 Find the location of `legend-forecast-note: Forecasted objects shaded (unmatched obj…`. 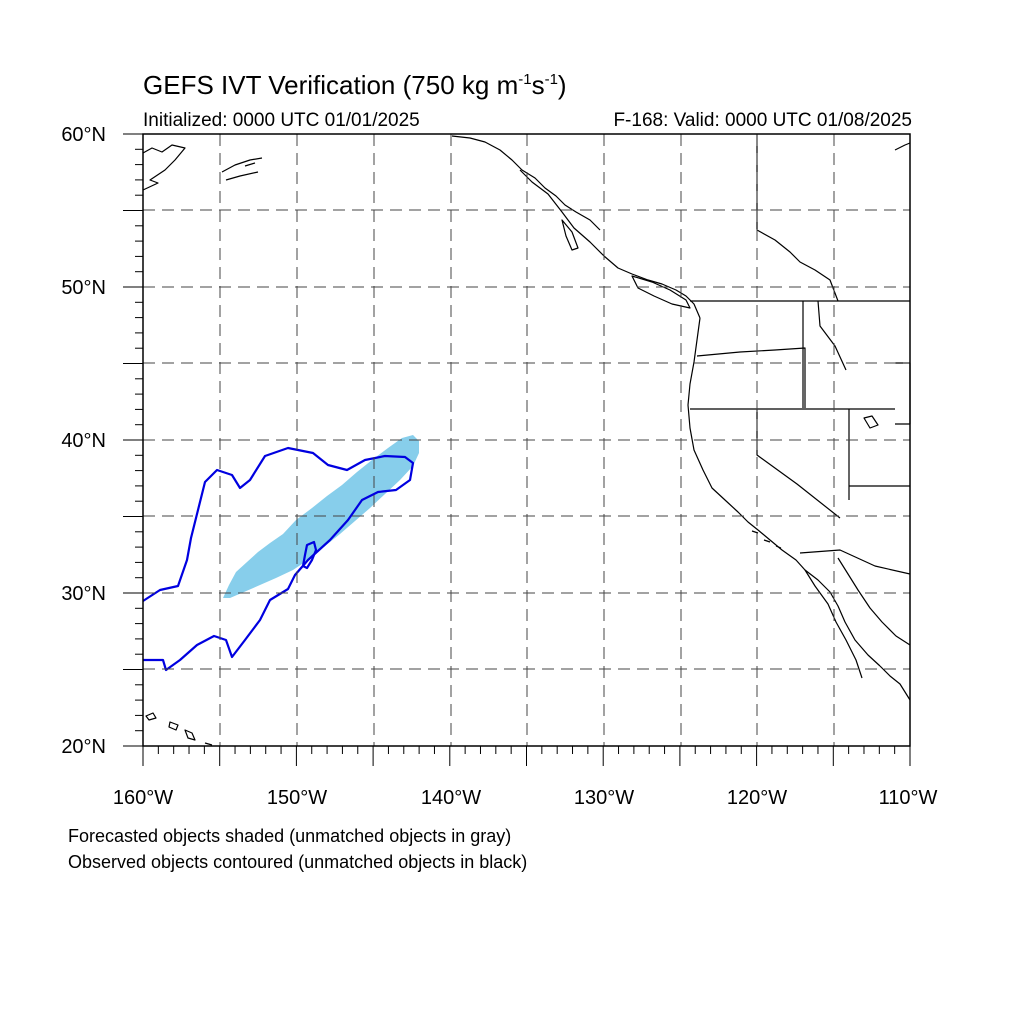

legend-forecast-note: Forecasted objects shaded (unmatched obj… is located at coordinates (290, 836).